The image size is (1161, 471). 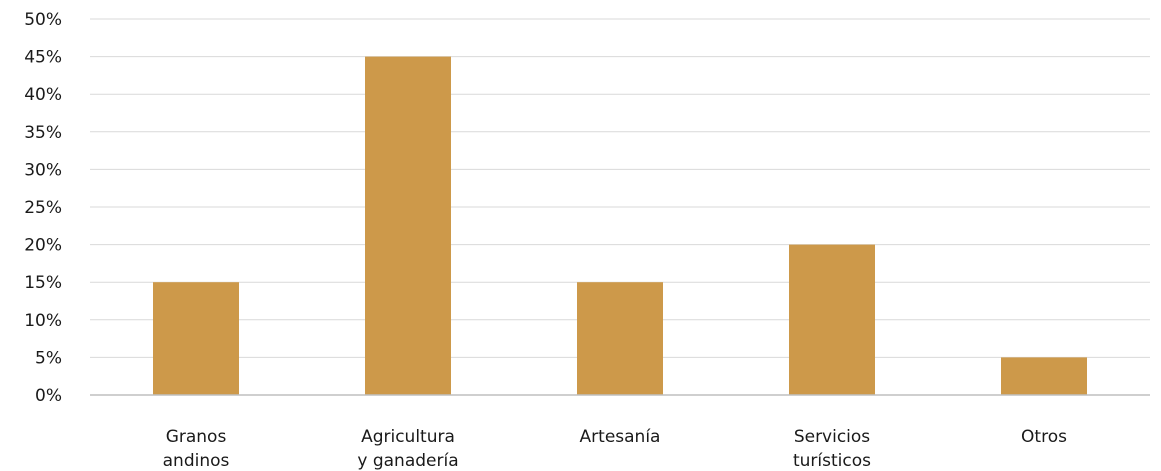 What do you see at coordinates (43, 133) in the screenshot?
I see `y-tick-label: 35%` at bounding box center [43, 133].